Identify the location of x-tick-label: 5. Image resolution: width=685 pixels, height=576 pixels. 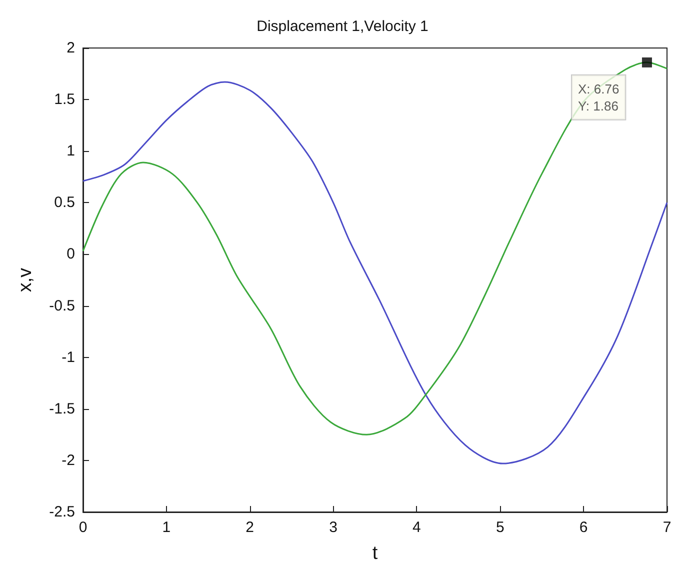
(500, 527).